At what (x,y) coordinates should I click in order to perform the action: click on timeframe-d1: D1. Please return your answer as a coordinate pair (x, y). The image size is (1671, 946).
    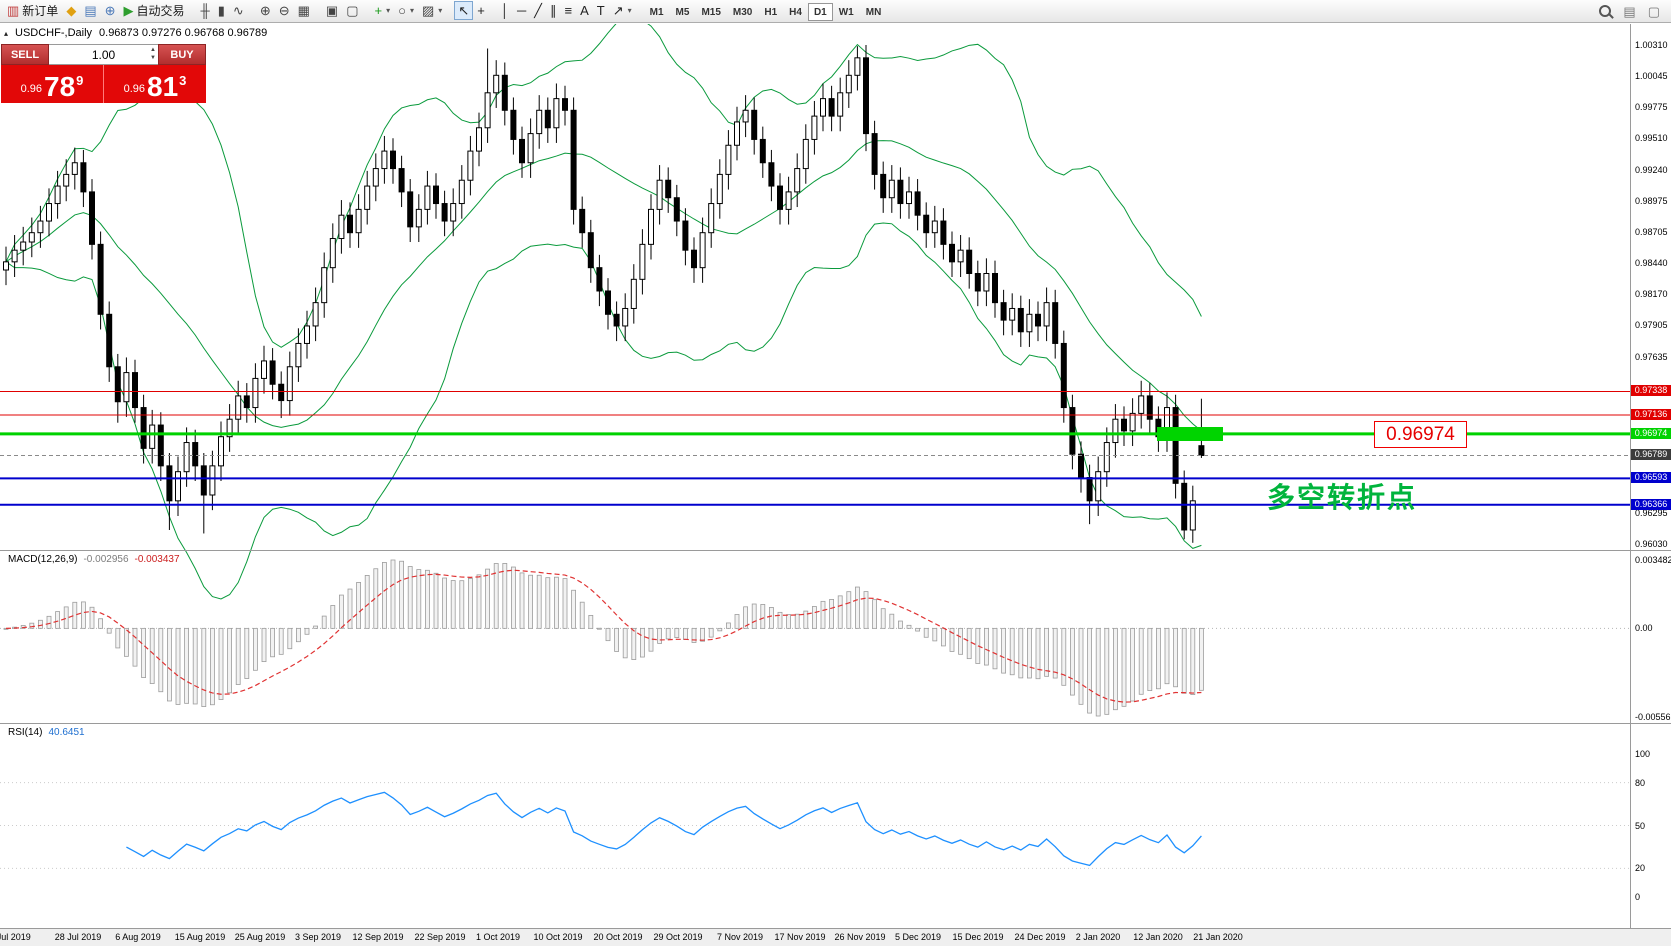
    Looking at the image, I should click on (820, 12).